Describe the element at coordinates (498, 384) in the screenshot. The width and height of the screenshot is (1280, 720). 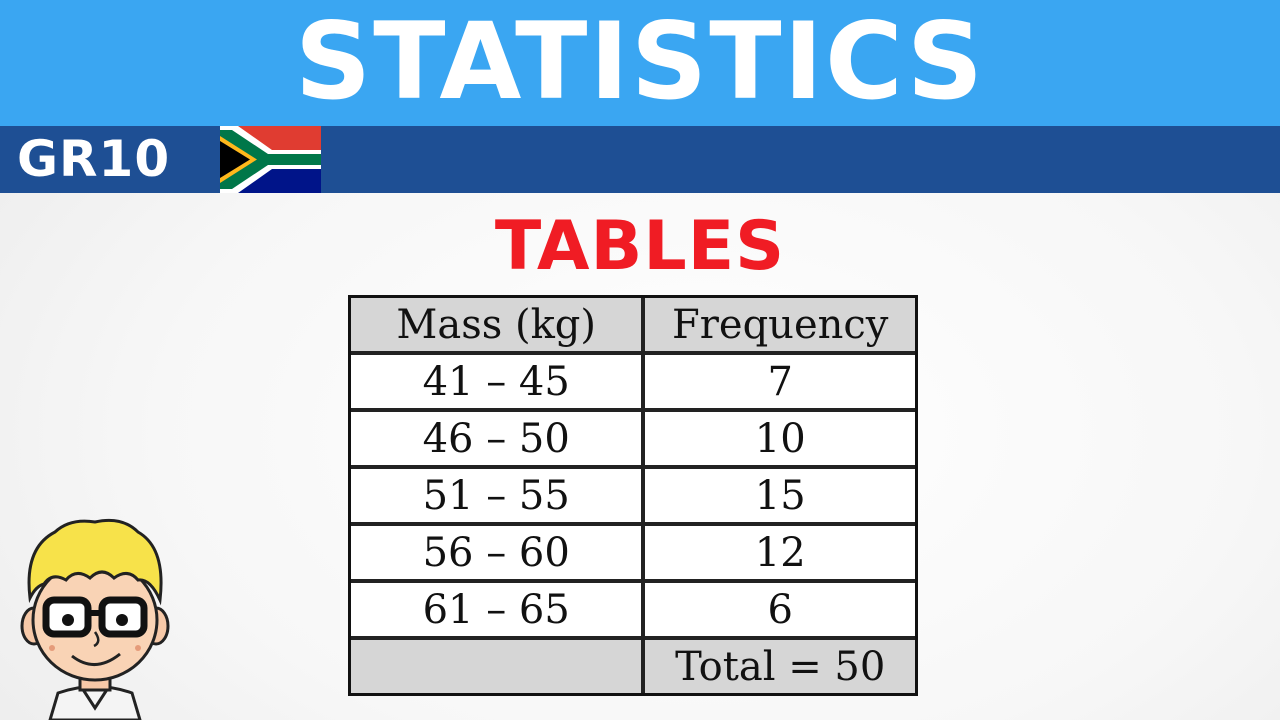
I see `mass-cell: 41 – 45` at that location.